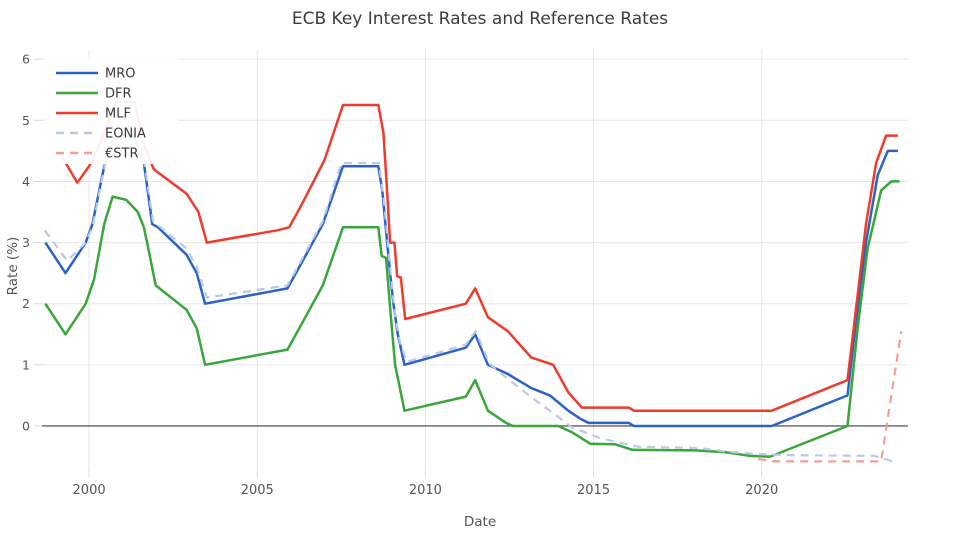 This screenshot has width=960, height=533. What do you see at coordinates (26, 181) in the screenshot?
I see `y-tick-label: 4` at bounding box center [26, 181].